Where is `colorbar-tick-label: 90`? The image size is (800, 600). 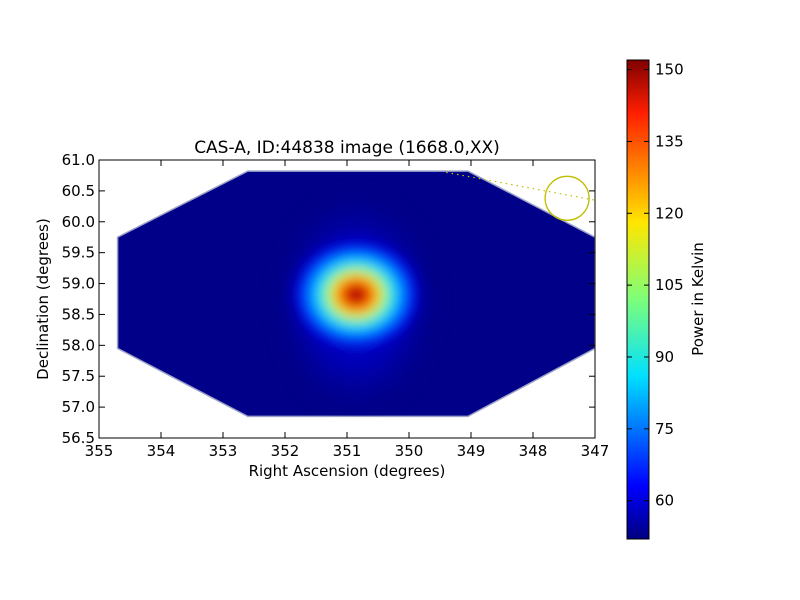
colorbar-tick-label: 90 is located at coordinates (664, 357).